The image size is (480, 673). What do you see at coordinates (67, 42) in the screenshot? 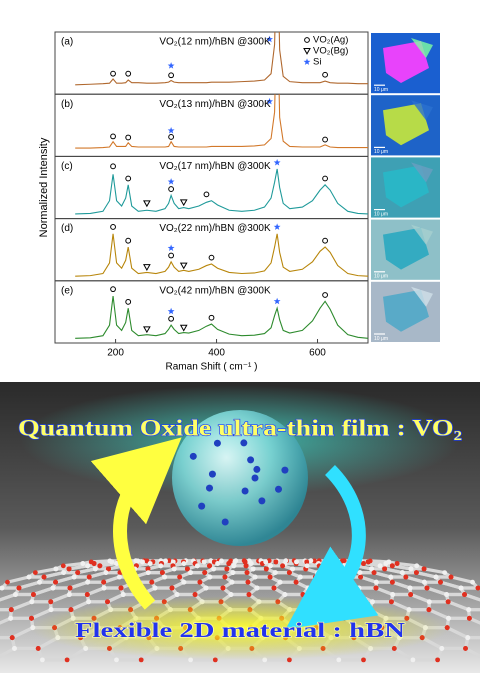
I see `panel-label: (a)` at bounding box center [67, 42].